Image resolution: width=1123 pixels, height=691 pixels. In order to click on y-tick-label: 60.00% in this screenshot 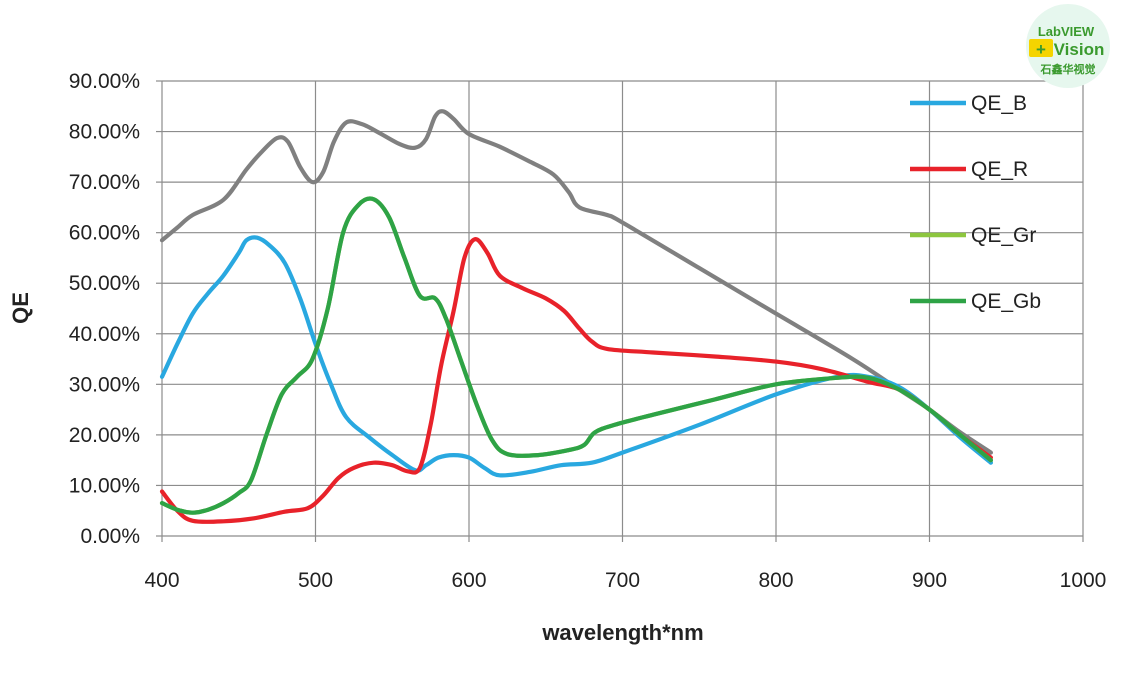, I will do `click(104, 233)`.